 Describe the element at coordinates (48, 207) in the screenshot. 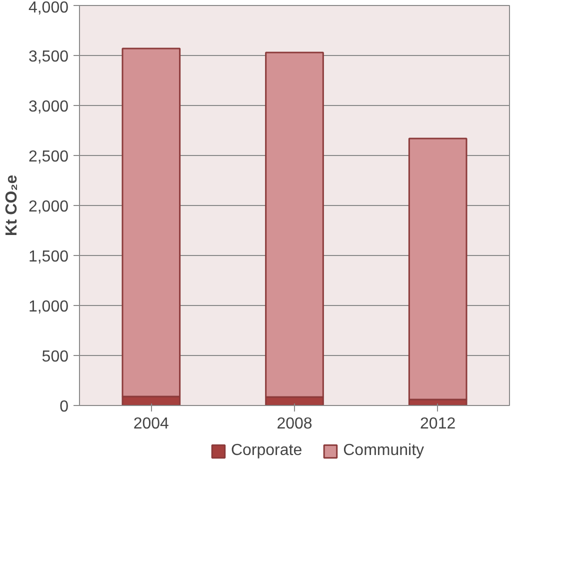

I see `y-tick-label: 2,000` at that location.